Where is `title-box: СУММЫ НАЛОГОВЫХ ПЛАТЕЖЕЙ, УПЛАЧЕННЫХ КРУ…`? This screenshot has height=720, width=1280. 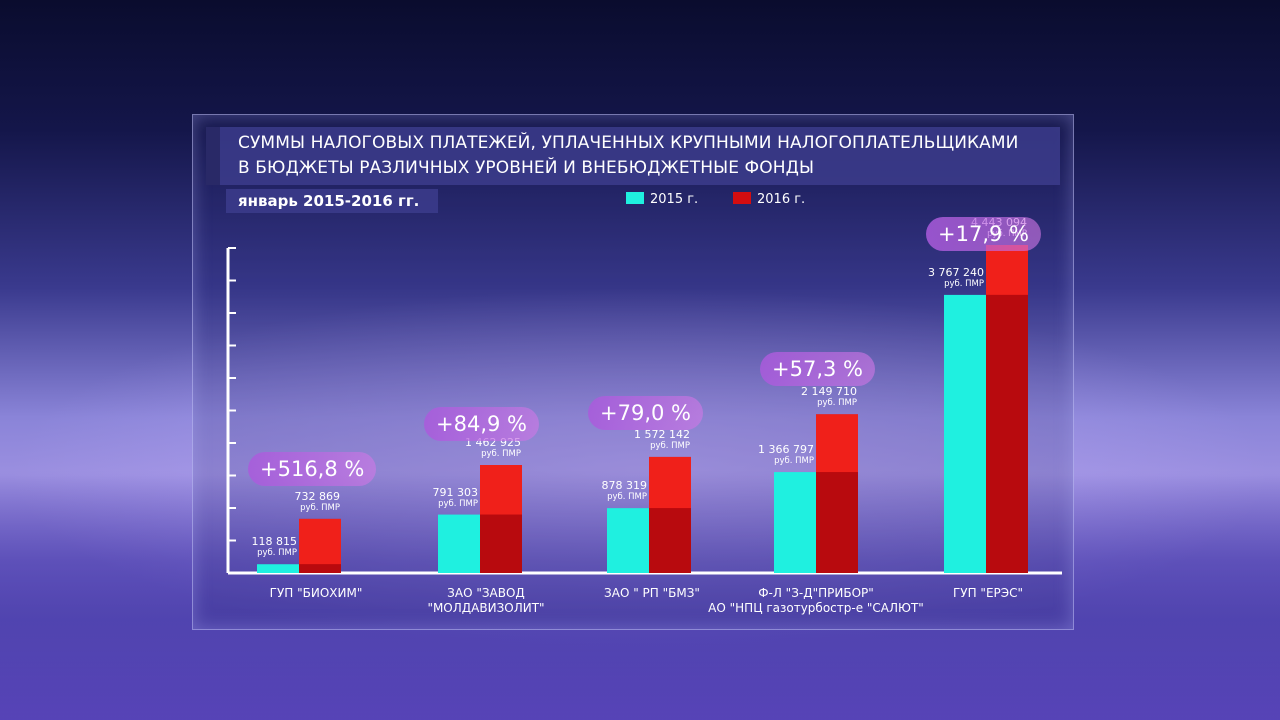 title-box: СУММЫ НАЛОГОВЫХ ПЛАТЕЖЕЙ, УПЛАЧЕННЫХ КРУ… is located at coordinates (633, 156).